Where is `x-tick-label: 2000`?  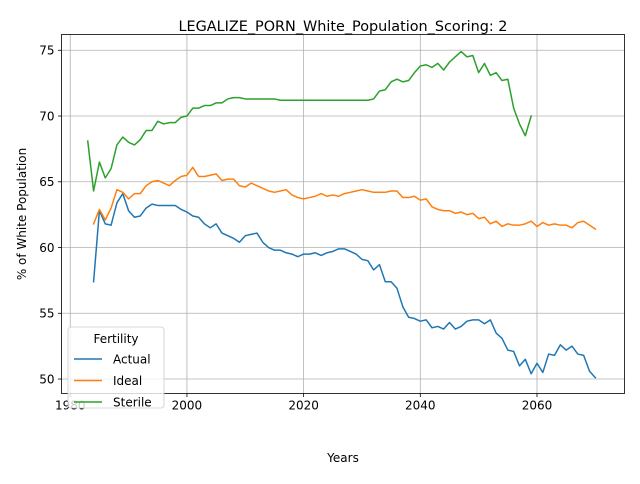 x-tick-label: 2000 is located at coordinates (187, 406).